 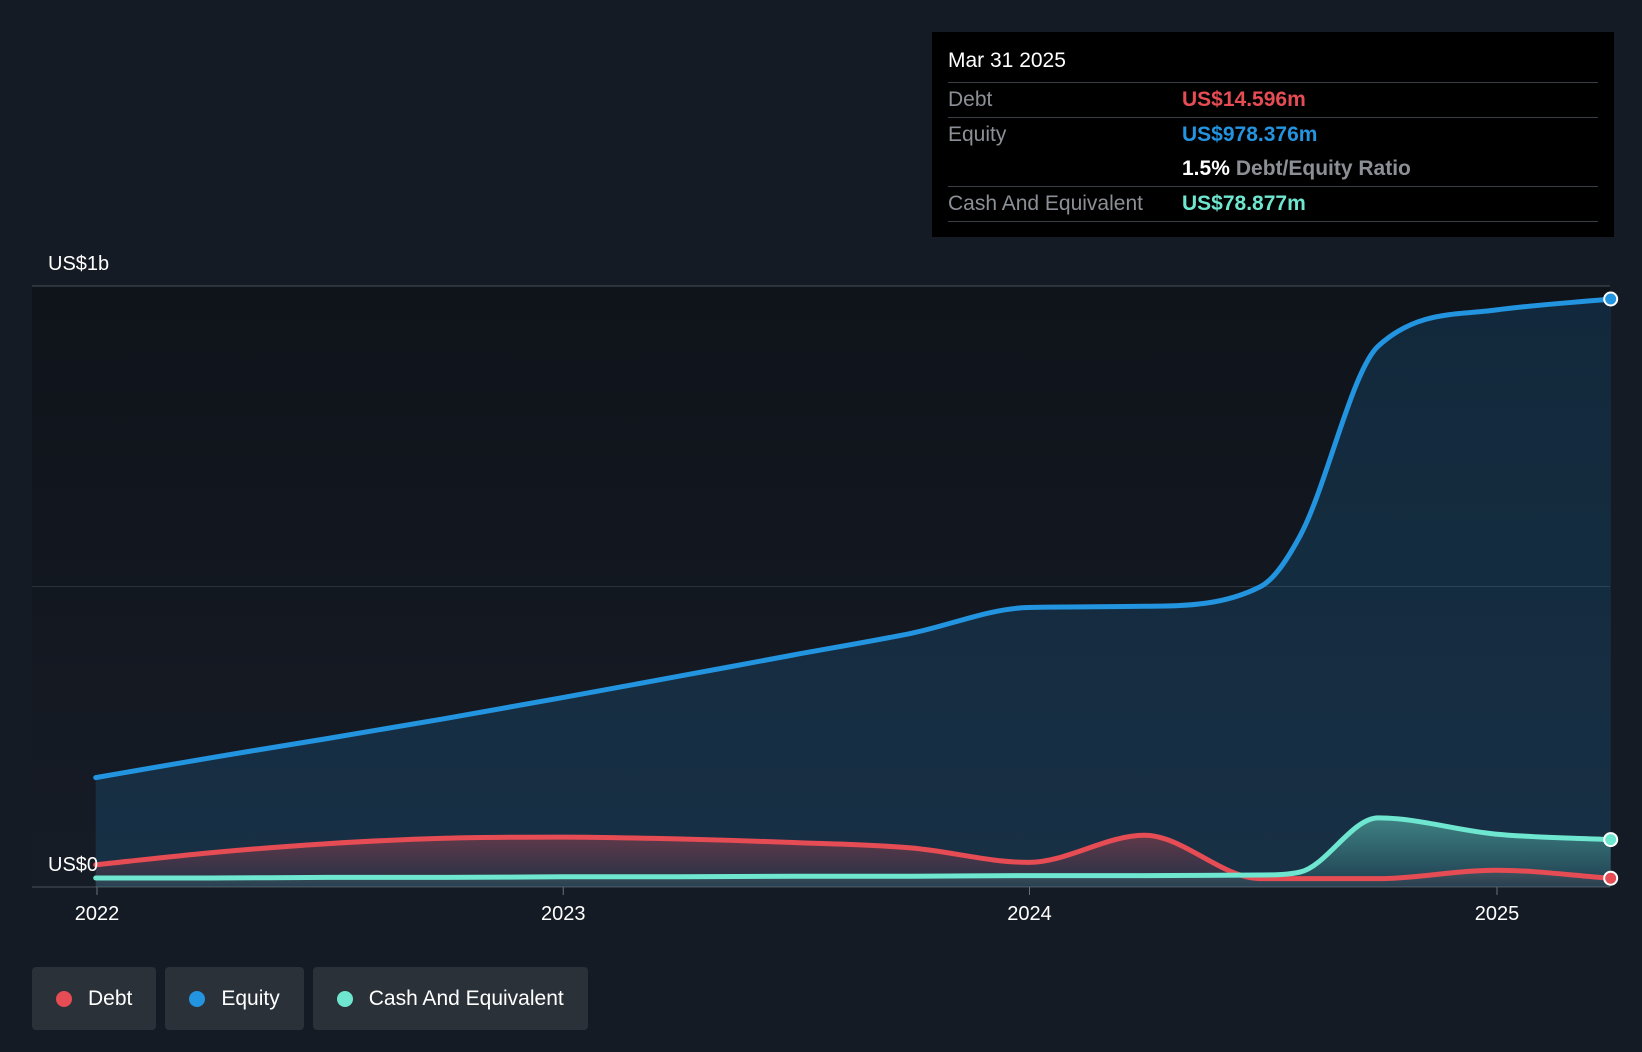 I want to click on x-tick-label: 2024, so click(x=1029, y=914).